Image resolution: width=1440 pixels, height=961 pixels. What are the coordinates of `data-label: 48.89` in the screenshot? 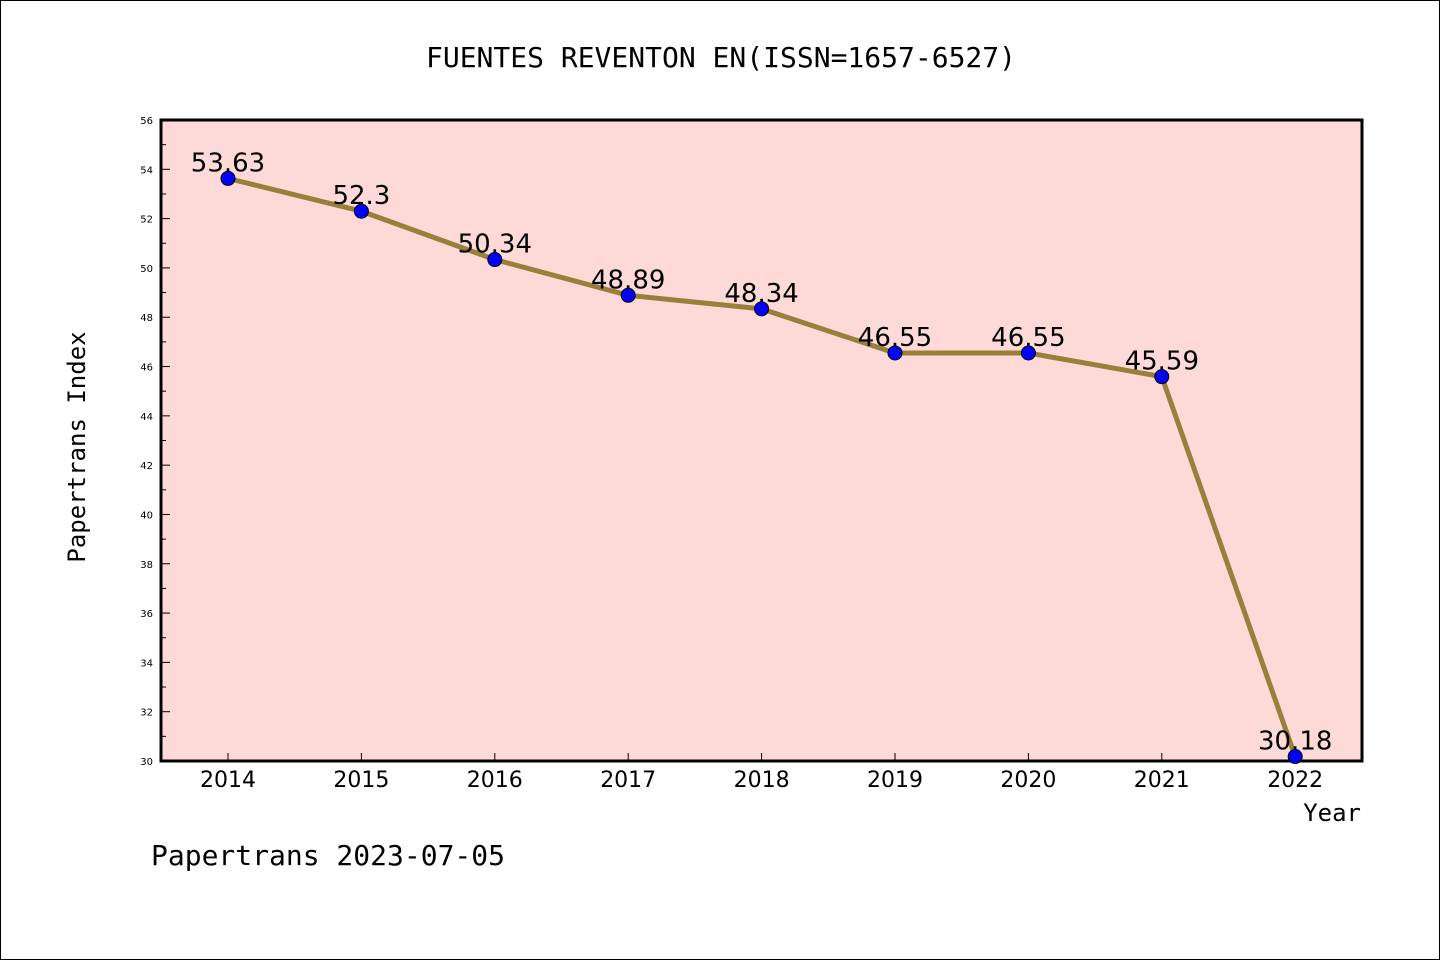 It's located at (628, 280).